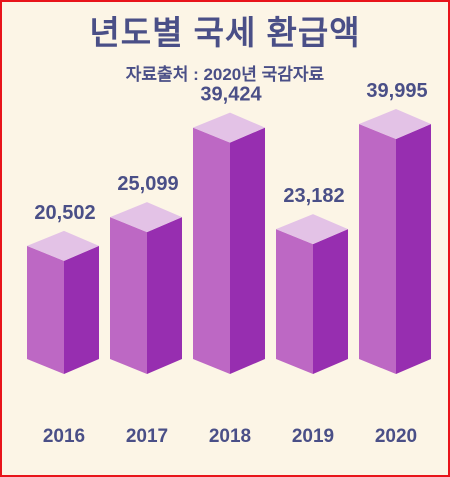  Describe the element at coordinates (225, 74) in the screenshot. I see `chart-subtitle: 자료출처 : 2020년 국감자료` at that location.